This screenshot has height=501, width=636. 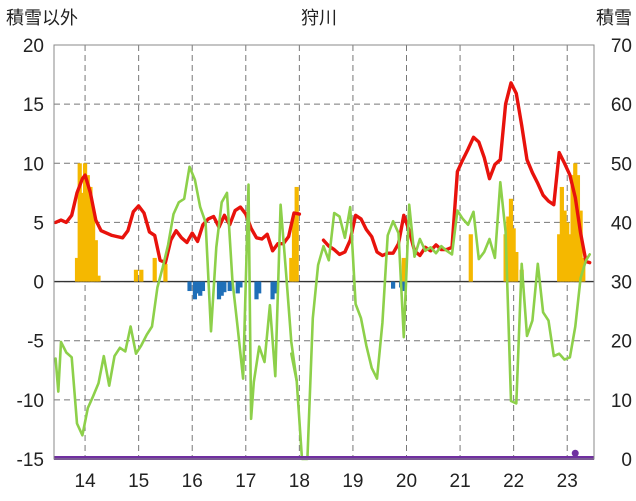 What do you see at coordinates (621, 105) in the screenshot?
I see `right-tick-label: 60` at bounding box center [621, 105].